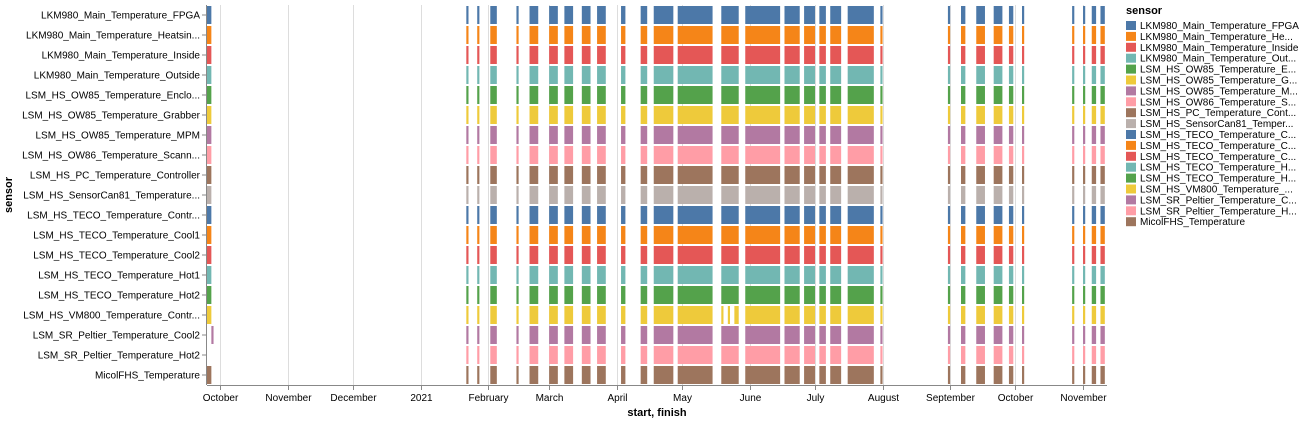 The height and width of the screenshot is (422, 1306). Describe the element at coordinates (1016, 398) in the screenshot. I see `x-tick-label: October` at that location.